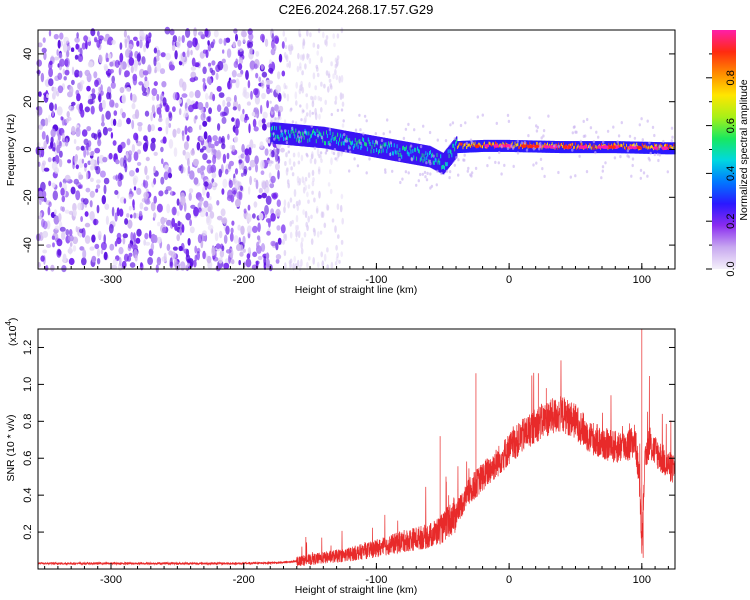  Describe the element at coordinates (731, 268) in the screenshot. I see `colorbar-tick-label: 0.0` at that location.